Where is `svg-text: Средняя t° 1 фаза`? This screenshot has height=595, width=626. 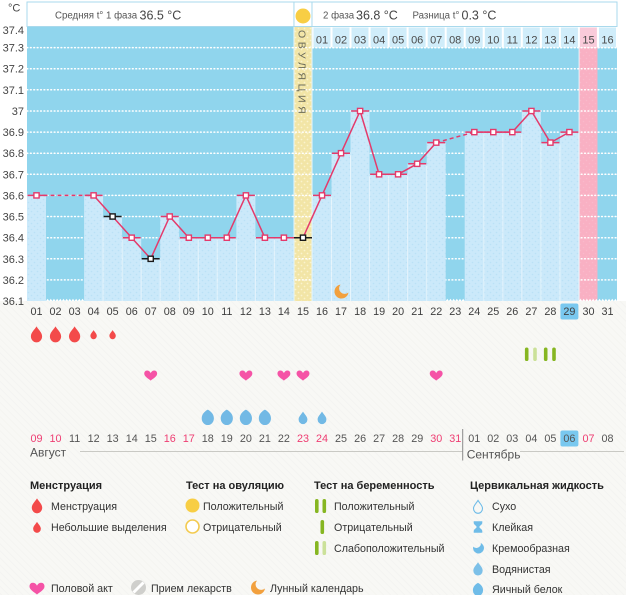 svg-text: Средняя t° 1 фаза is located at coordinates (96, 16).